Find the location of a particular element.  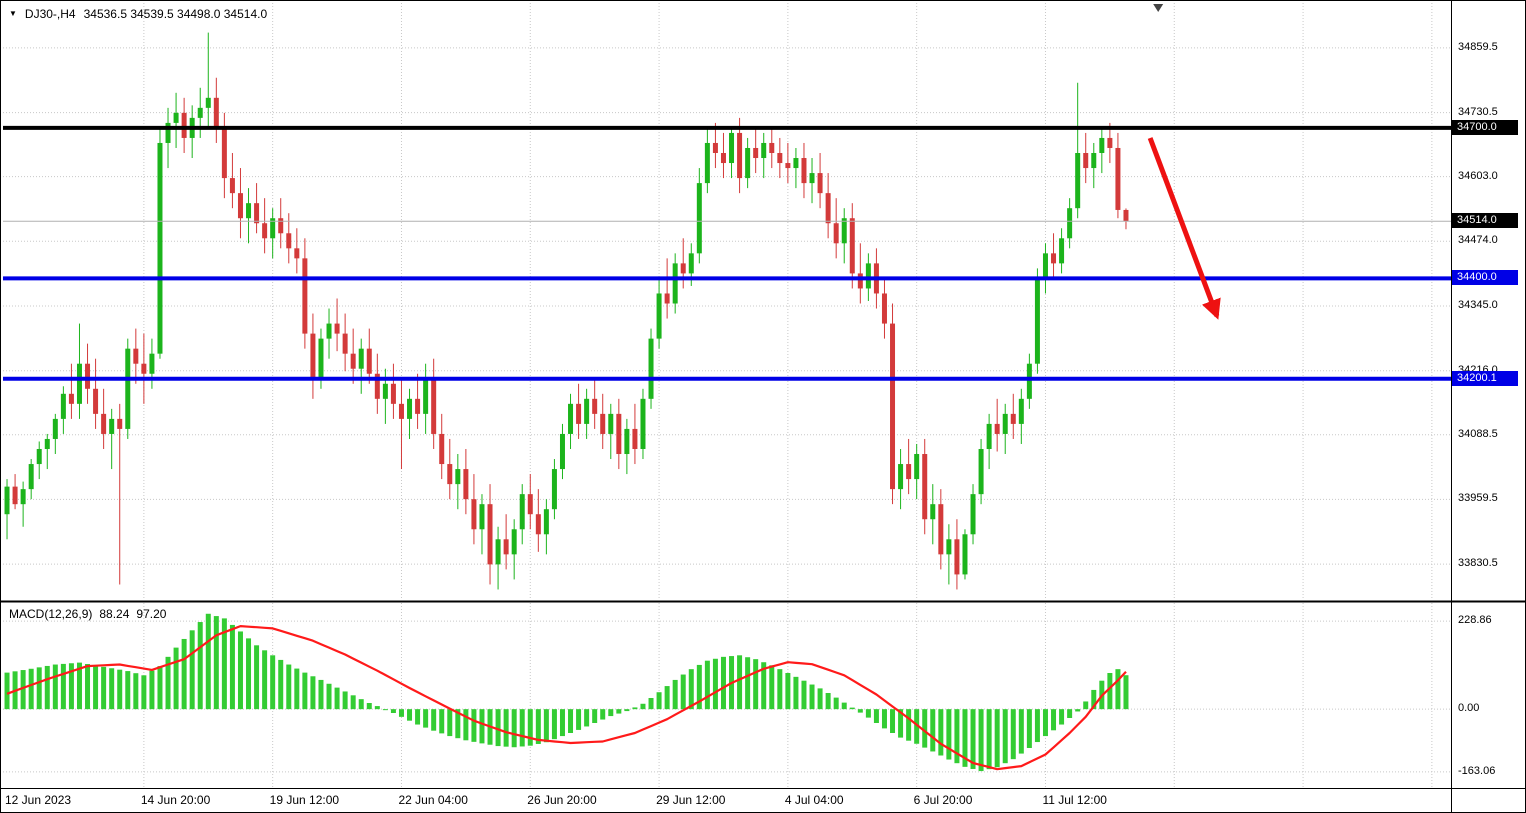

macd-signal-line is located at coordinates (566, 697).